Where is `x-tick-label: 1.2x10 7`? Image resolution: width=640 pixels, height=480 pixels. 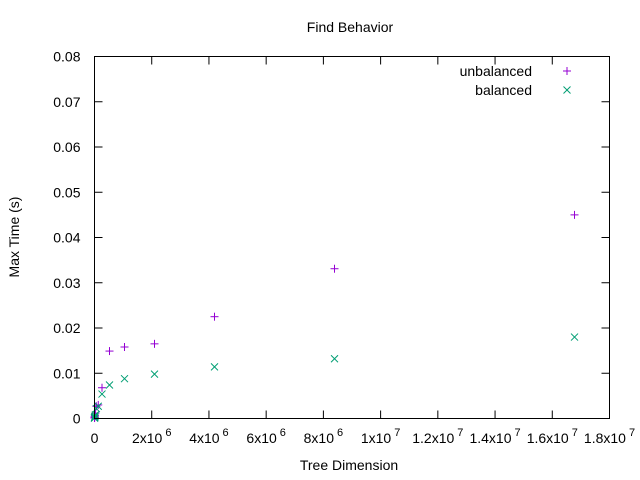 x-tick-label: 1.2x10 7 is located at coordinates (437, 436).